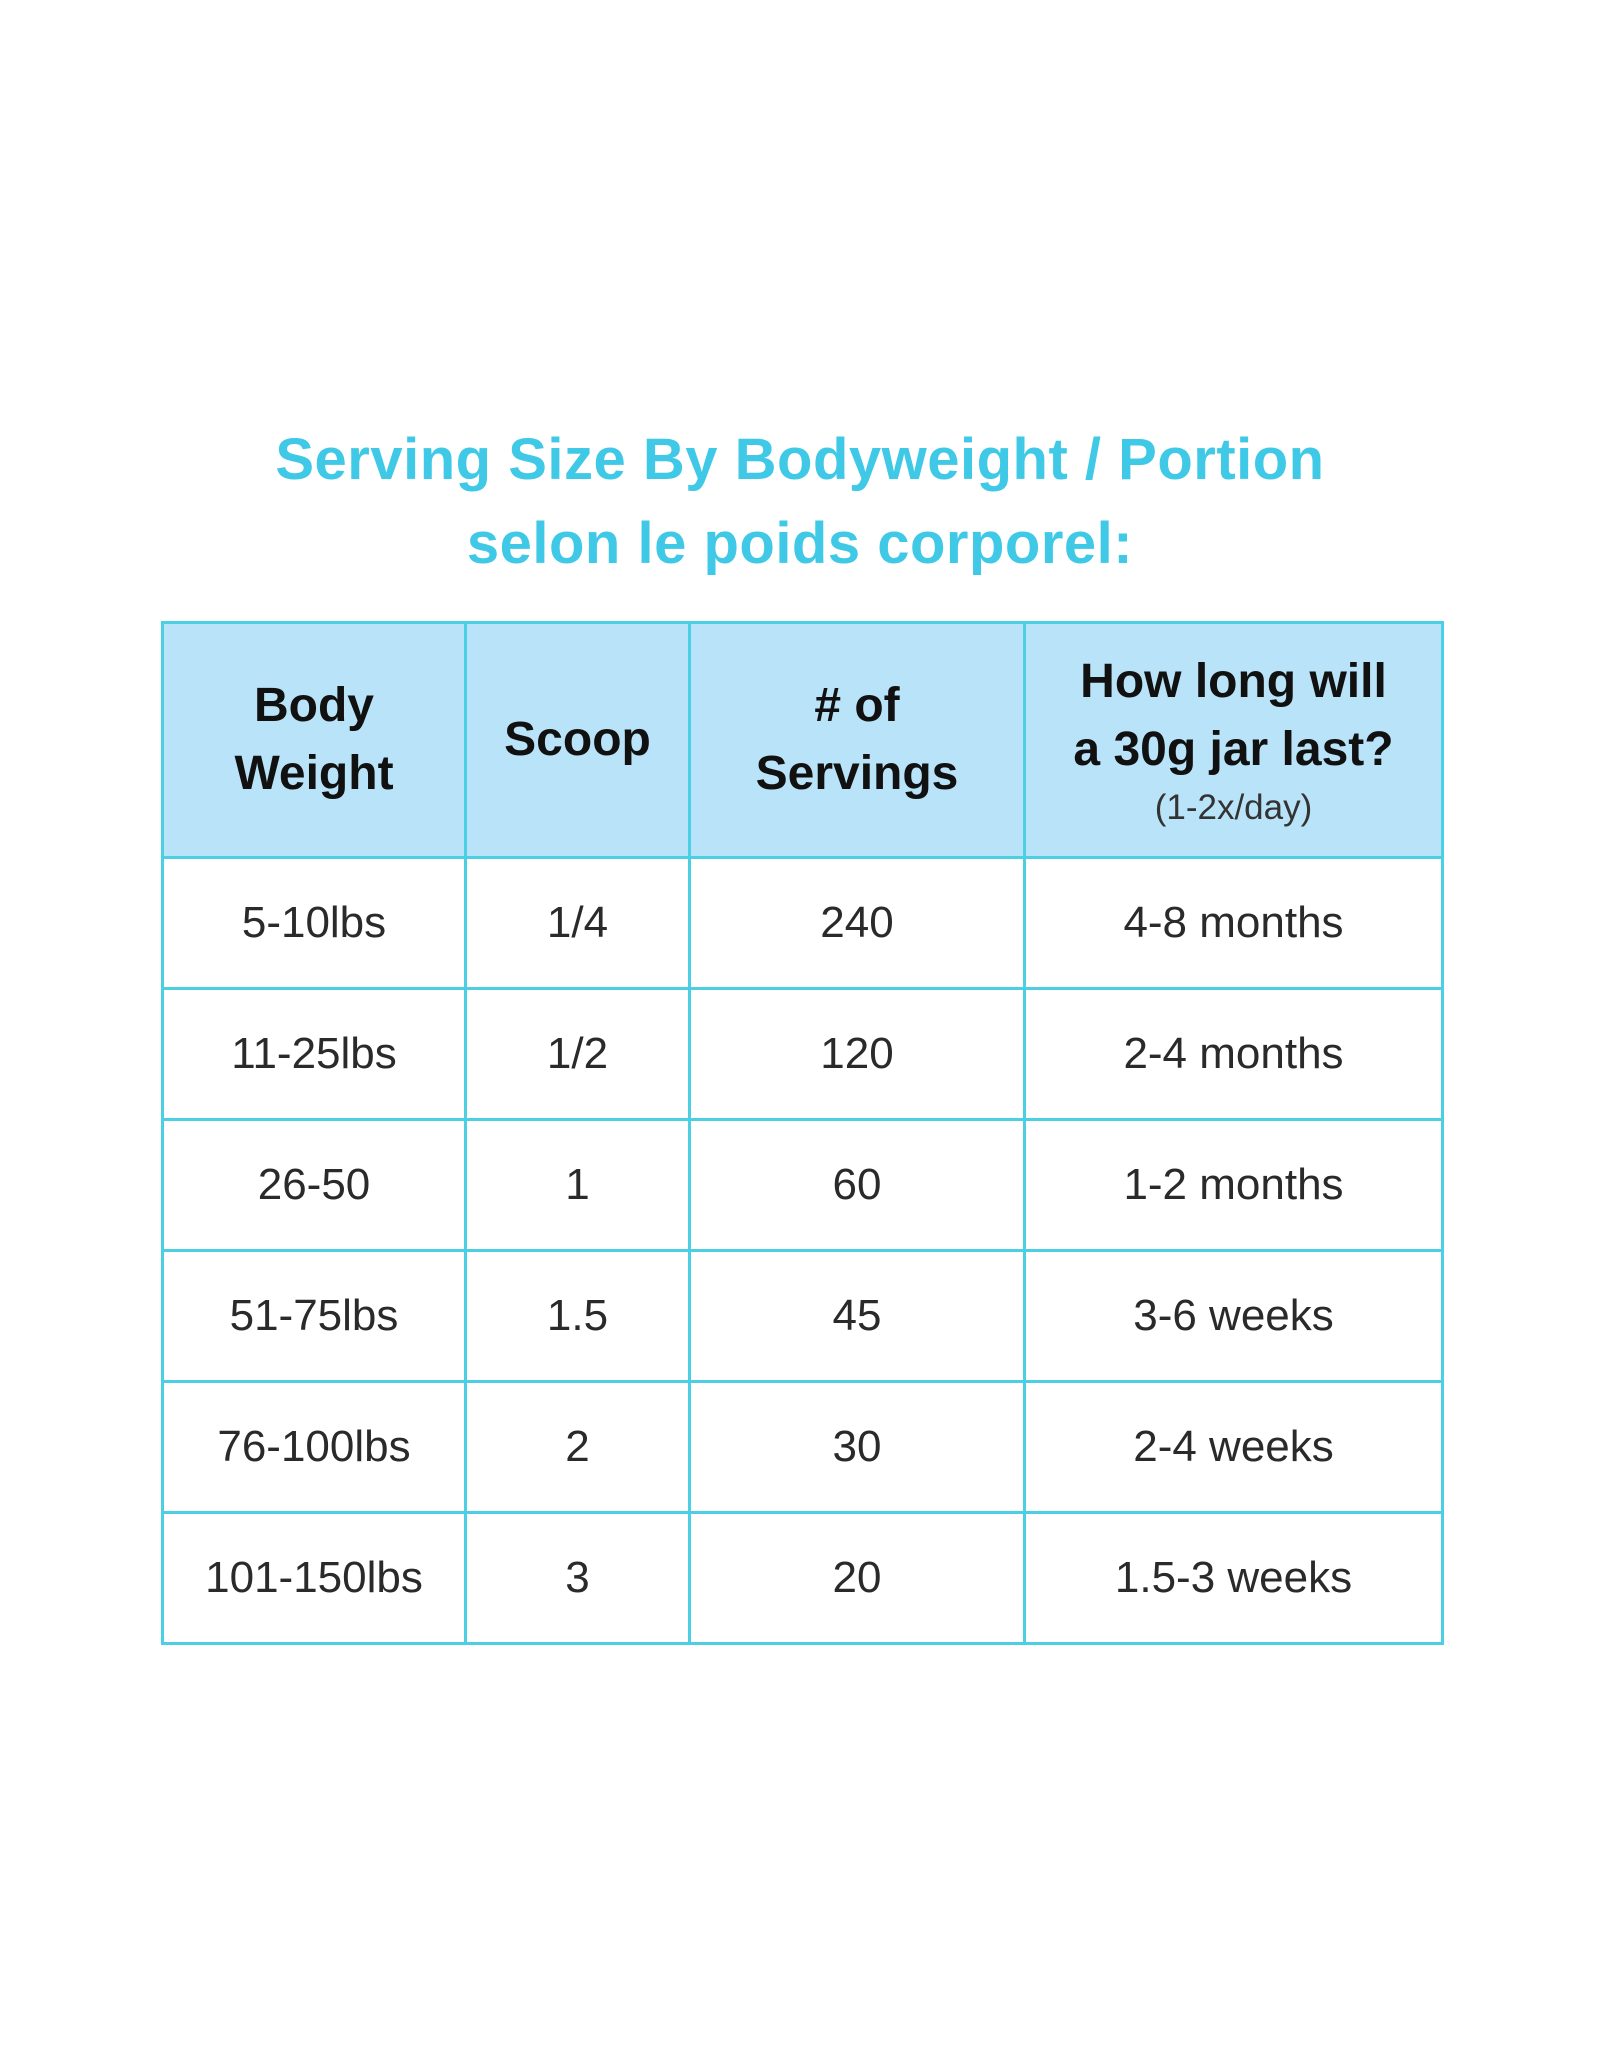  I want to click on cell-duration: 4-8 months, so click(1233, 923).